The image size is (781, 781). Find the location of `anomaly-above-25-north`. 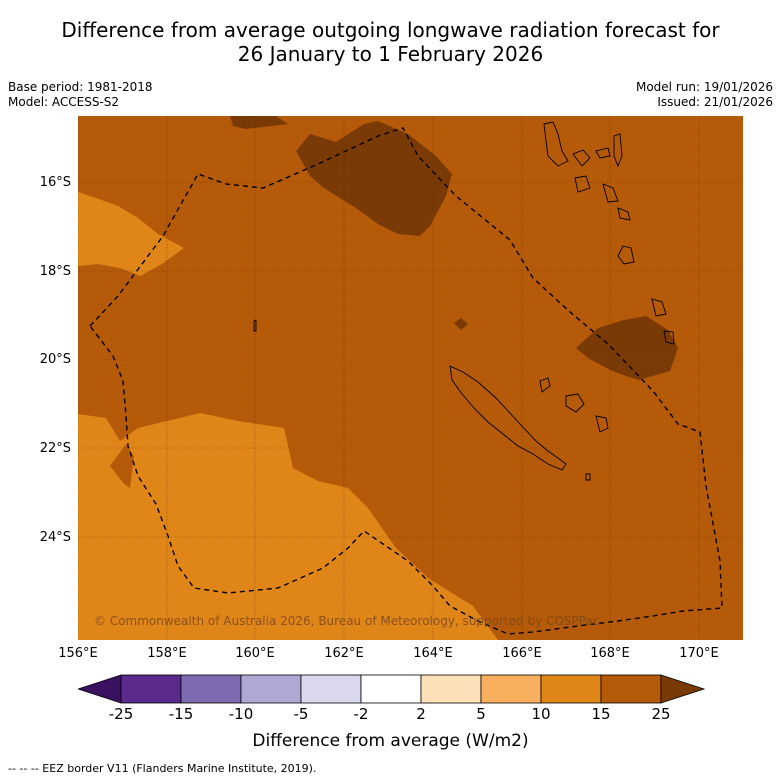

anomaly-above-25-north is located at coordinates (374, 178).